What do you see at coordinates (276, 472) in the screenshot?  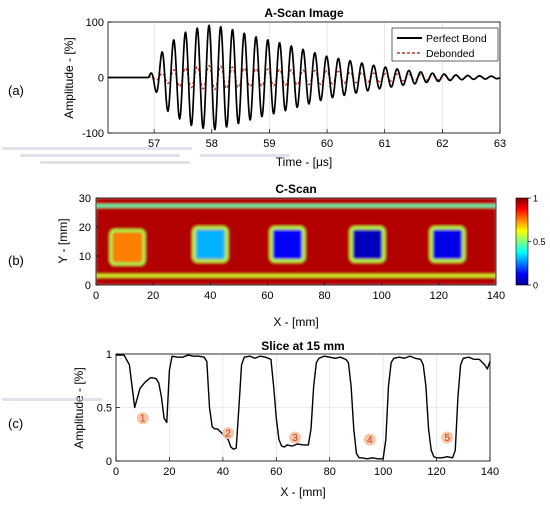 I see `slice-xtick-label: 60` at bounding box center [276, 472].